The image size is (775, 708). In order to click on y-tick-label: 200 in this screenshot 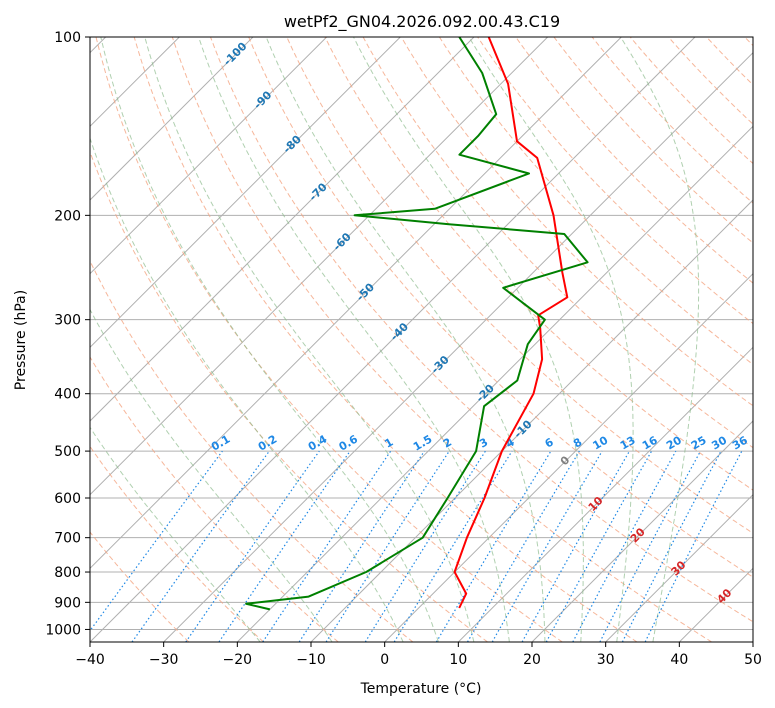, I will do `click(67, 216)`.